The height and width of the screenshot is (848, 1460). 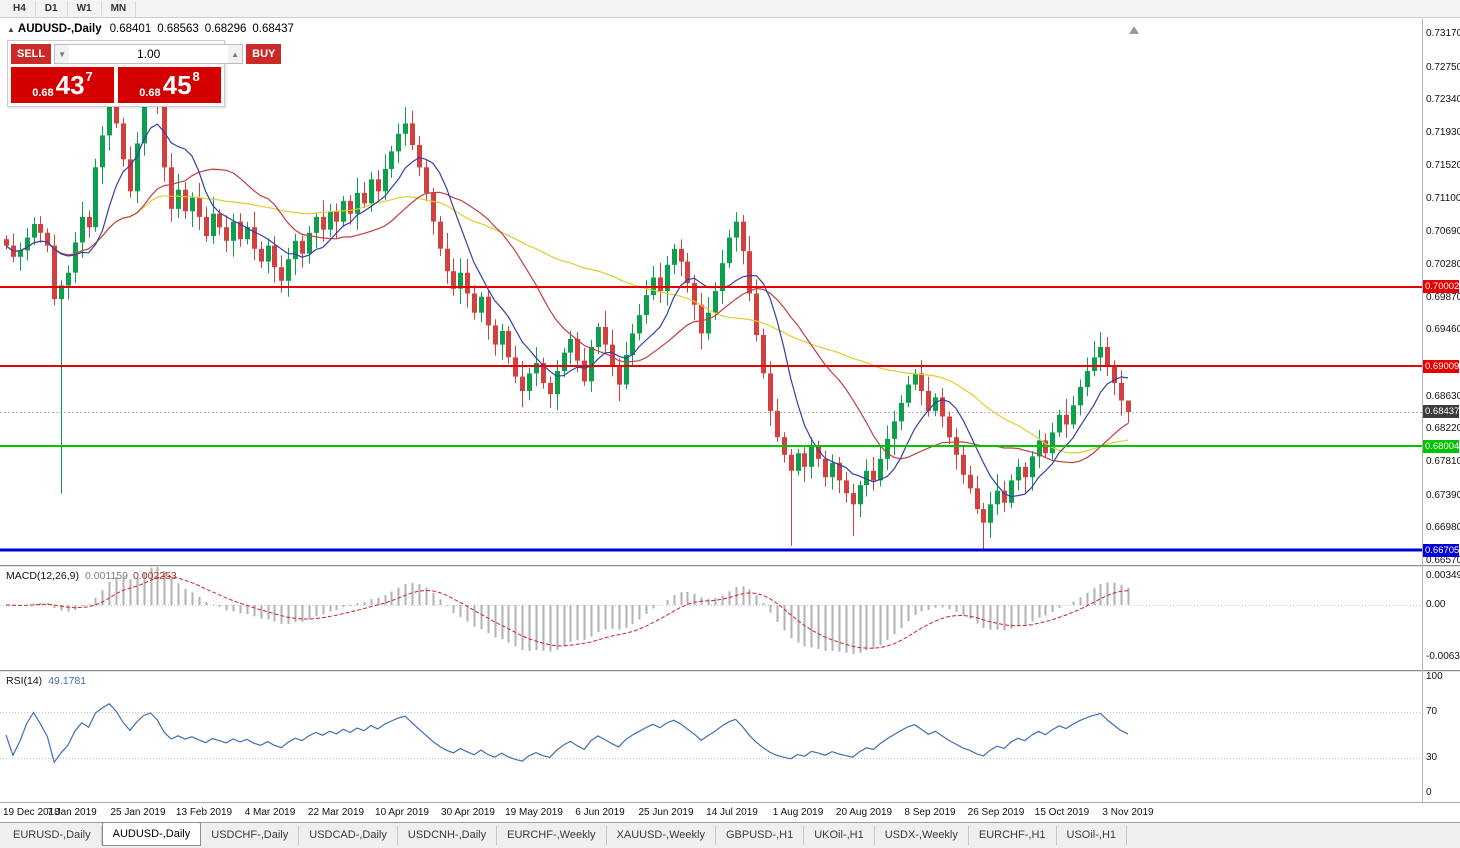 What do you see at coordinates (59, 29) in the screenshot?
I see `chart-symbol-label: AUDUSD-,Daily` at bounding box center [59, 29].